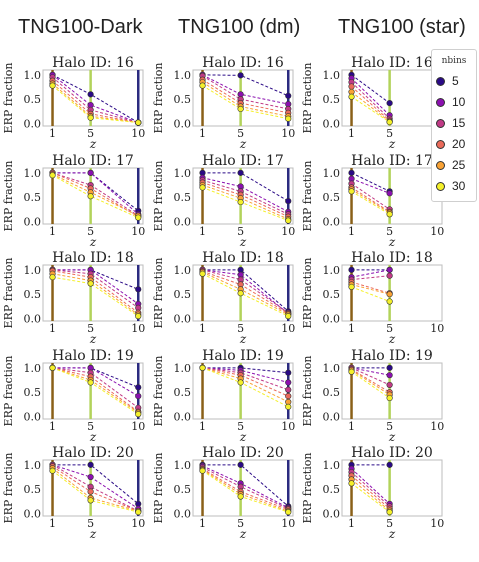 The height and width of the screenshot is (562, 479). Describe the element at coordinates (243, 161) in the screenshot. I see `panel-title: Halo ID: 17` at that location.